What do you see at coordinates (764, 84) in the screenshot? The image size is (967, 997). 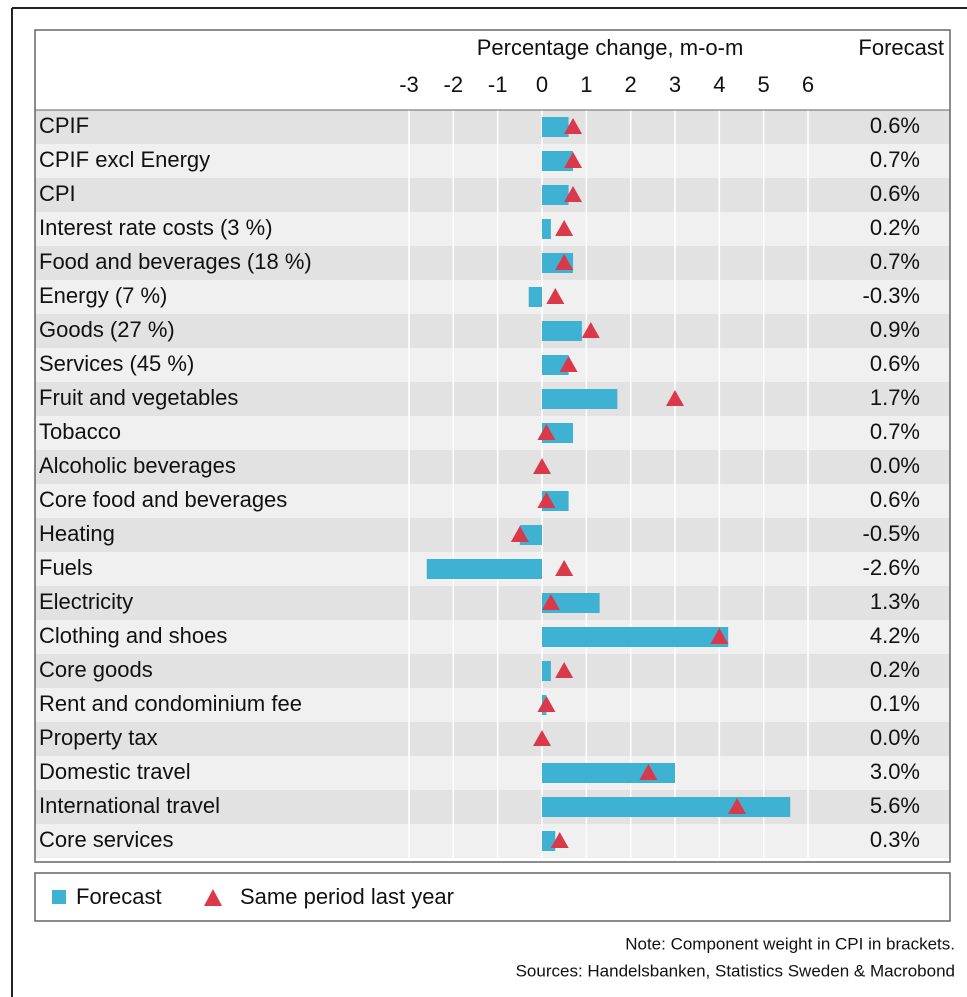 I see `x-tick-label: 5` at bounding box center [764, 84].